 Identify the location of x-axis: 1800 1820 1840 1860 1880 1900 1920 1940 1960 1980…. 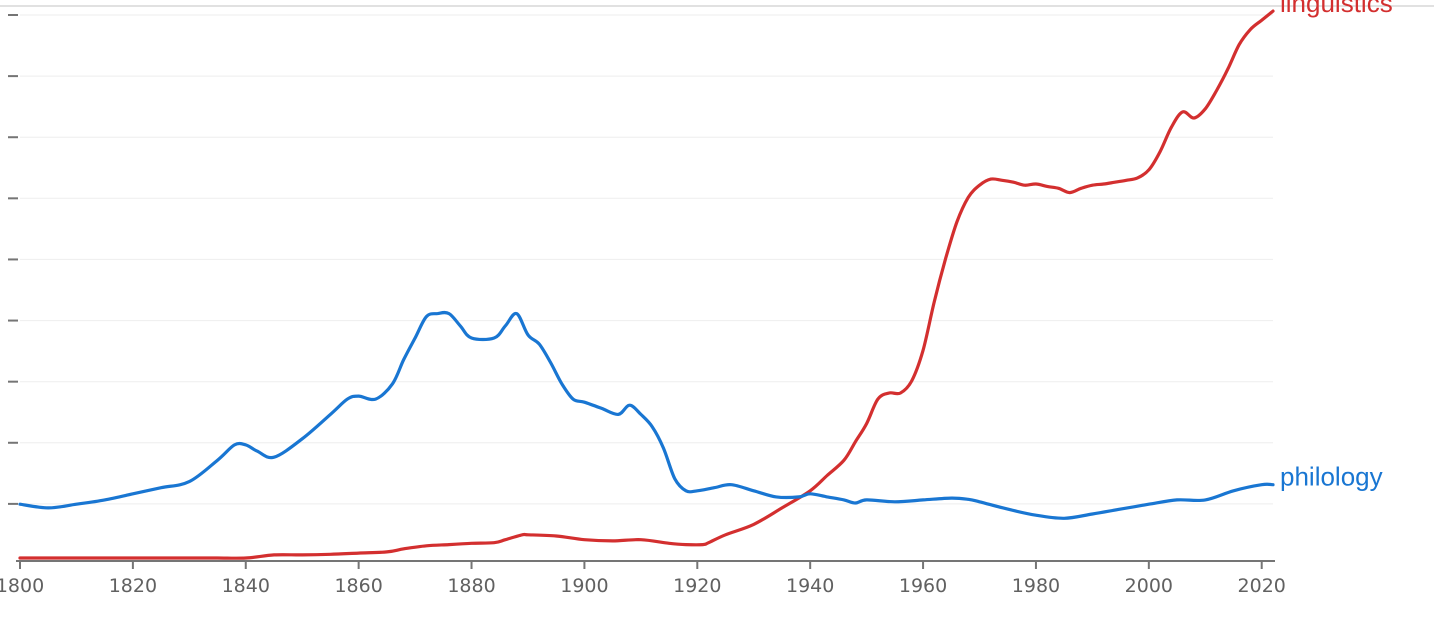
(643, 578).